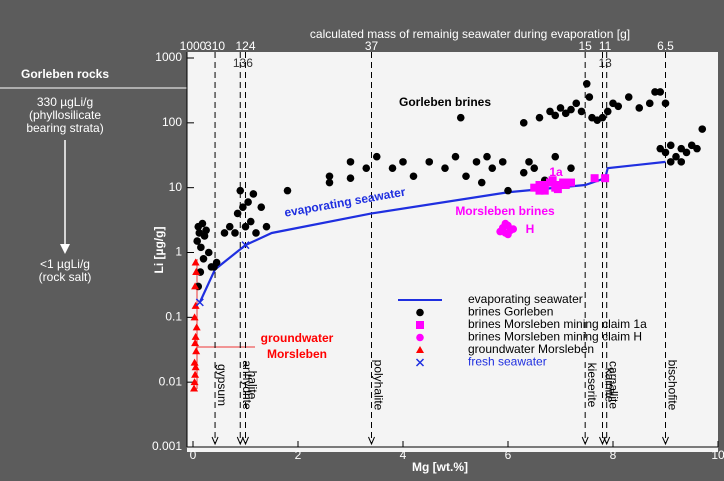 This screenshot has width=724, height=481. I want to click on legend-label: brines Morsleben mining claim H, so click(555, 337).